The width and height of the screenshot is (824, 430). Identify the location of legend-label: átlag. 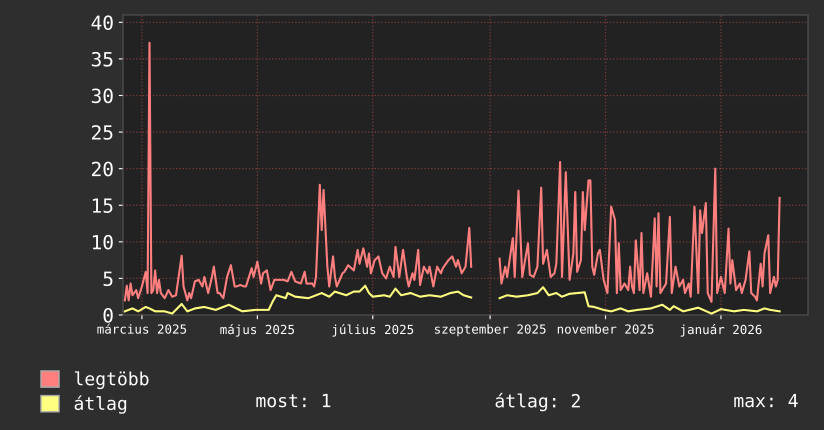
(100, 404).